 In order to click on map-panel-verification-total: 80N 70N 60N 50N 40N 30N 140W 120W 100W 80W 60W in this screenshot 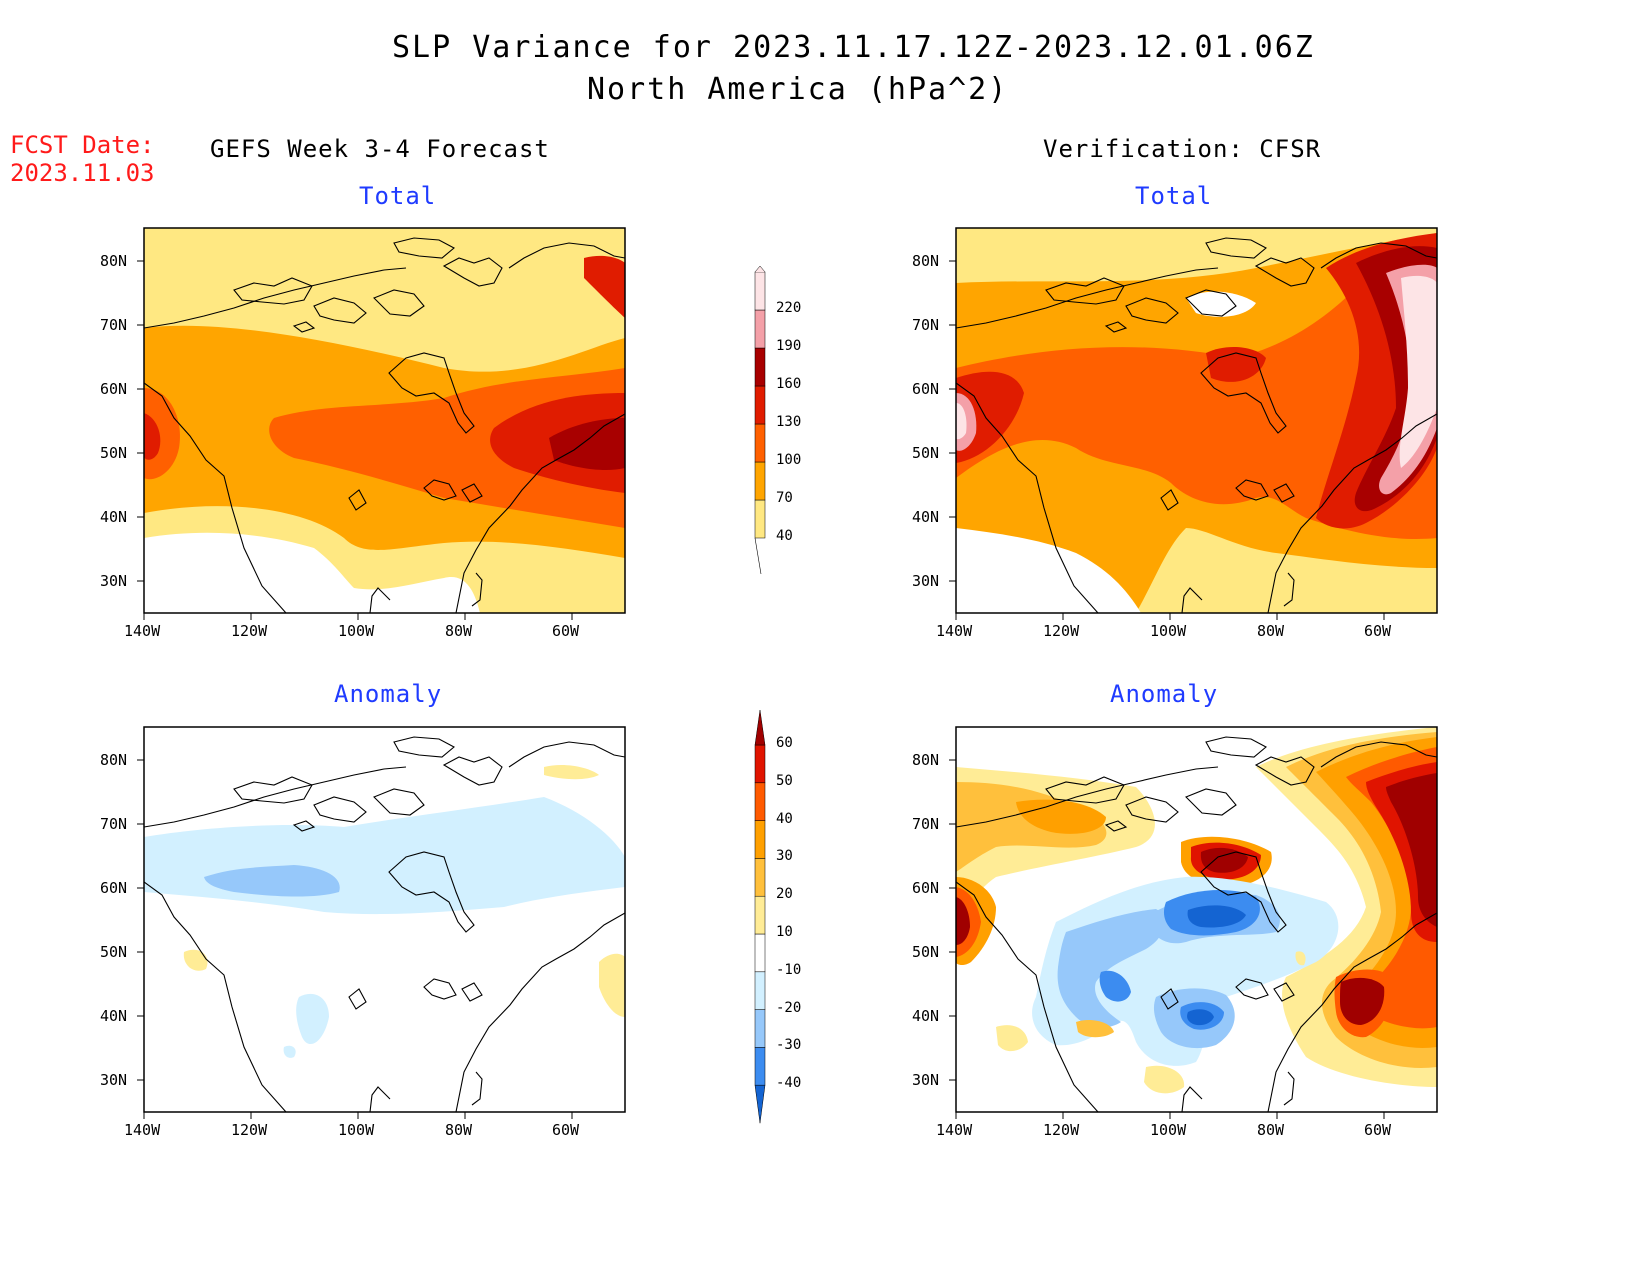, I will do `click(1175, 433)`.